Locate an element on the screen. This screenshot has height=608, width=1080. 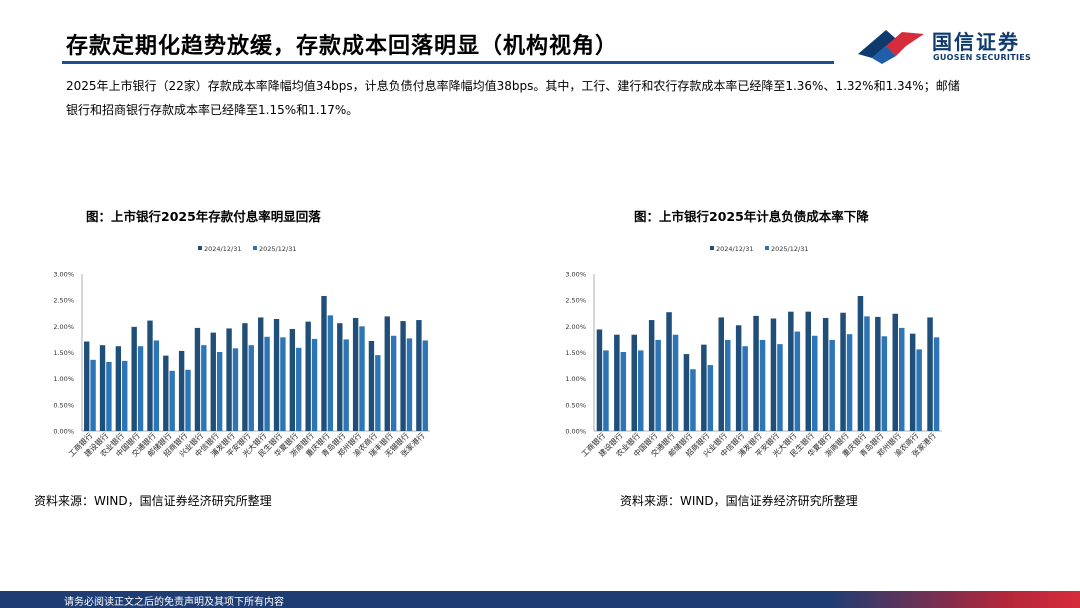
y-tick-label: 2.50% is located at coordinates (575, 301).